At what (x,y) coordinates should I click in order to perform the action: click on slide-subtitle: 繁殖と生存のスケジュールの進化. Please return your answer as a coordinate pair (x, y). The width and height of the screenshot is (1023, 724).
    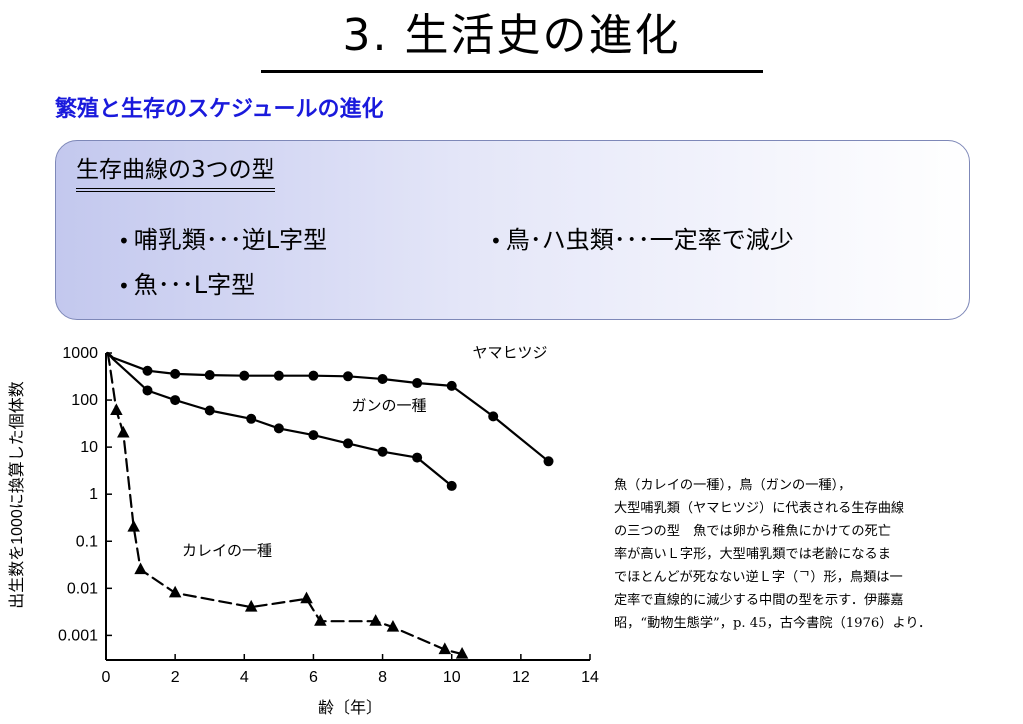
    Looking at the image, I should click on (219, 109).